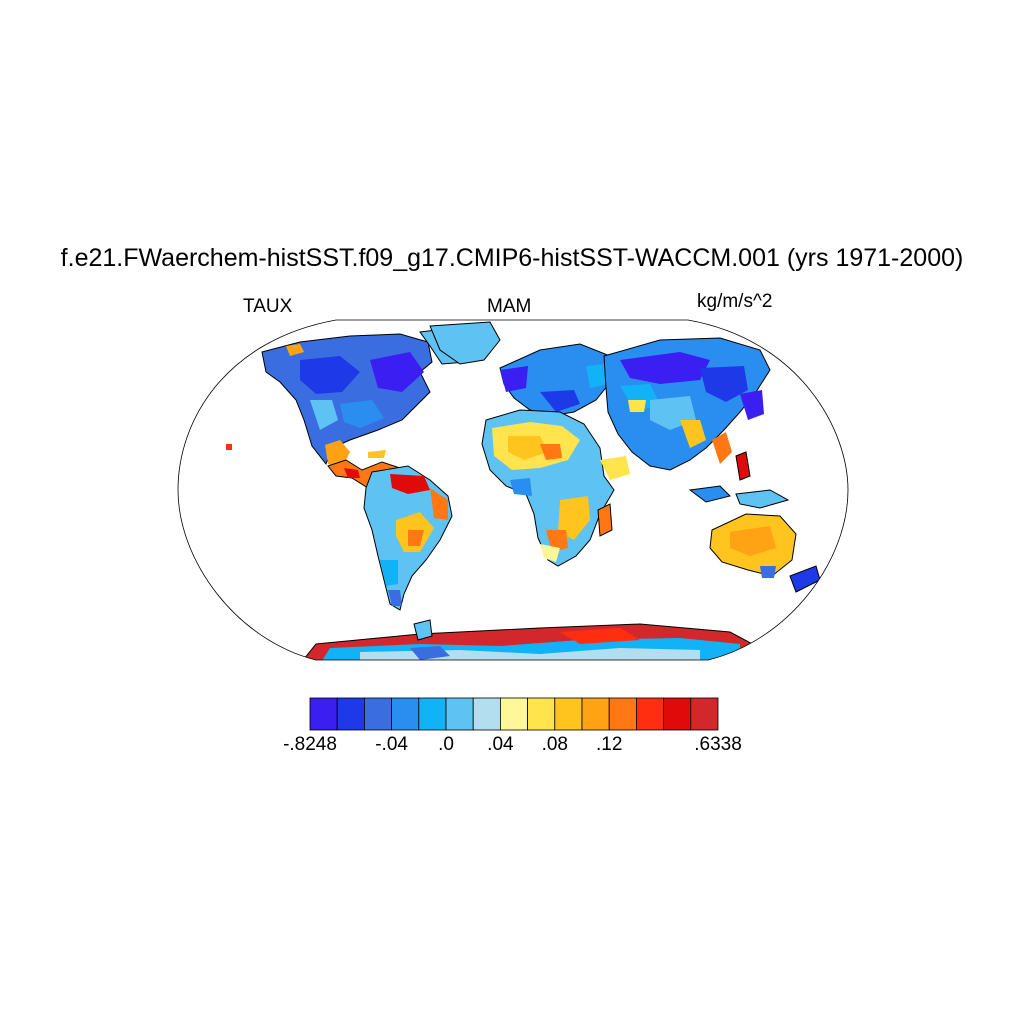  Describe the element at coordinates (529, 639) in the screenshot. I see `antarctica` at that location.